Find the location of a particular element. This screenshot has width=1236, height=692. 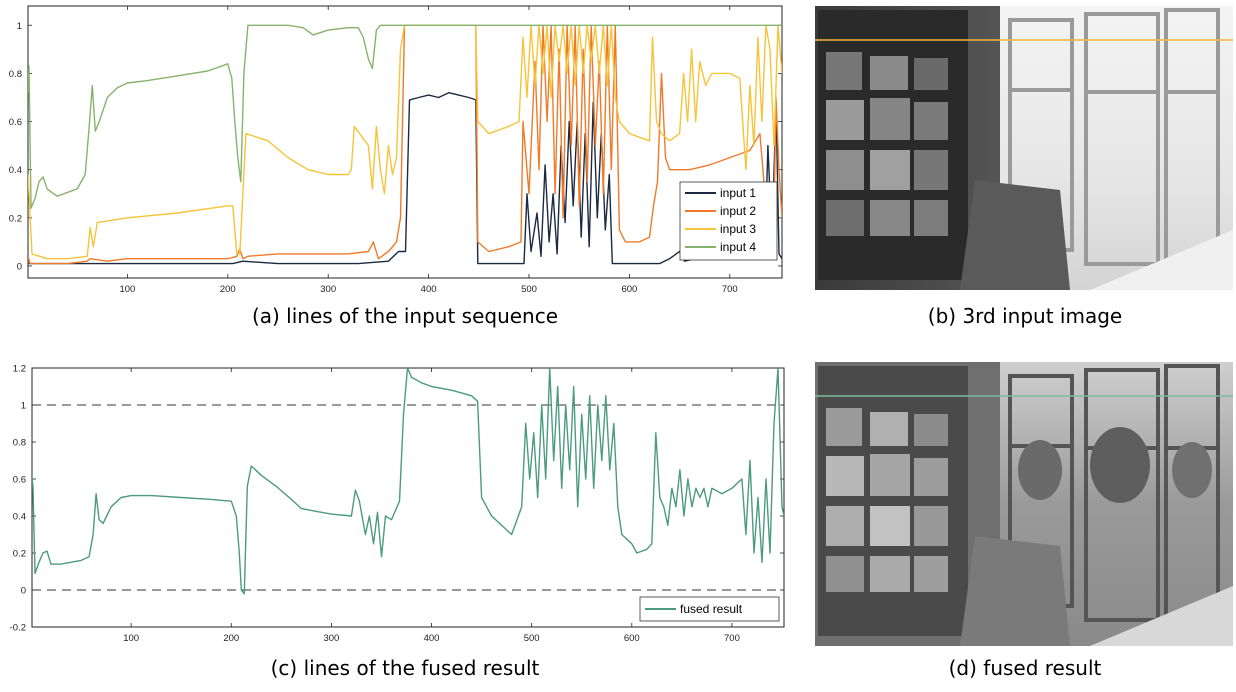

fused-result-image is located at coordinates (1024, 504).